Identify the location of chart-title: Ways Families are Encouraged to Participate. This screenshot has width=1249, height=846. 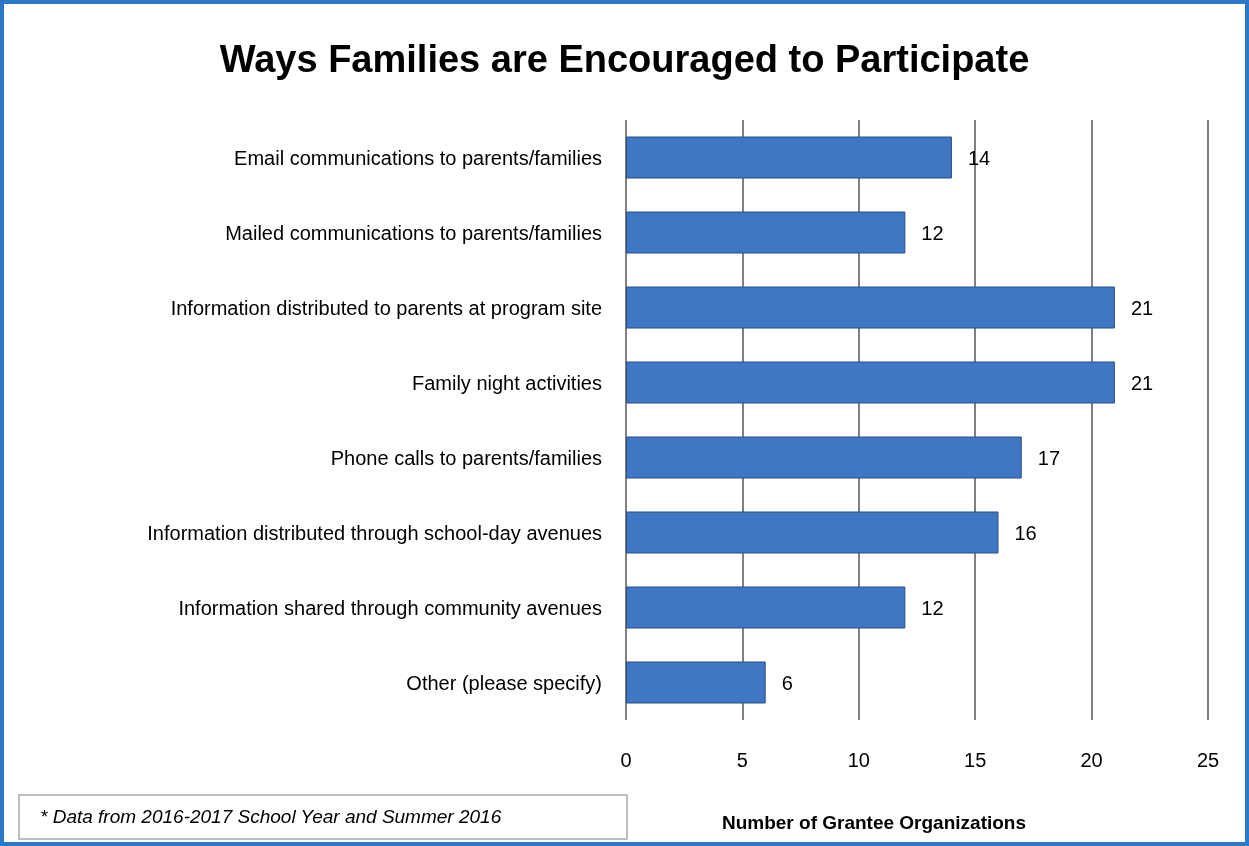
(624, 59).